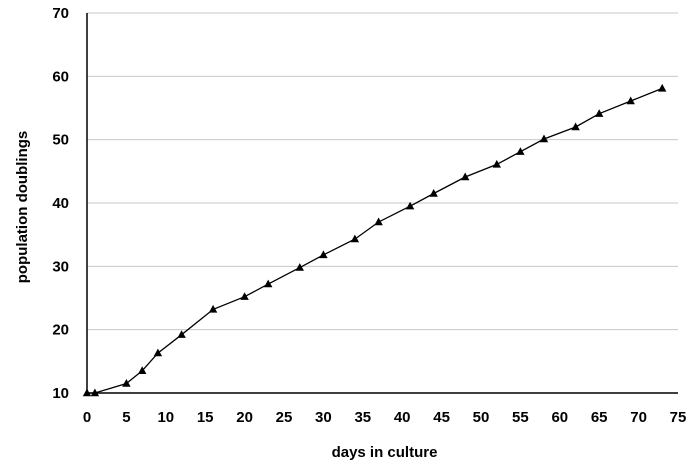 The width and height of the screenshot is (690, 464). I want to click on y-tick-label: 40, so click(60, 203).